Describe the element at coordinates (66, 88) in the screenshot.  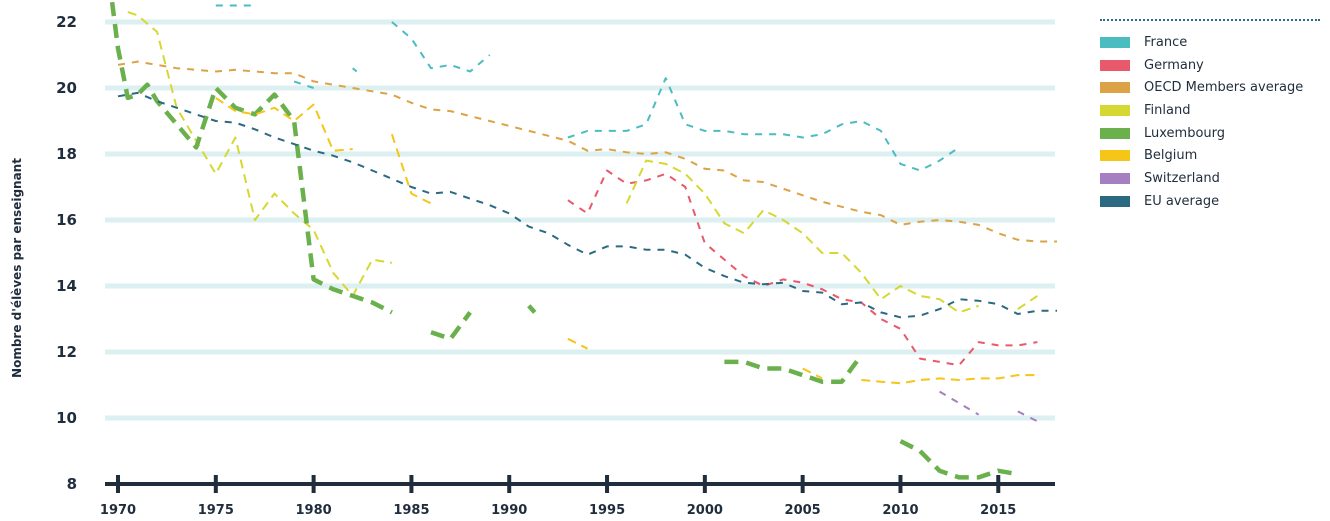
I see `y-tick-label-20: 20` at that location.